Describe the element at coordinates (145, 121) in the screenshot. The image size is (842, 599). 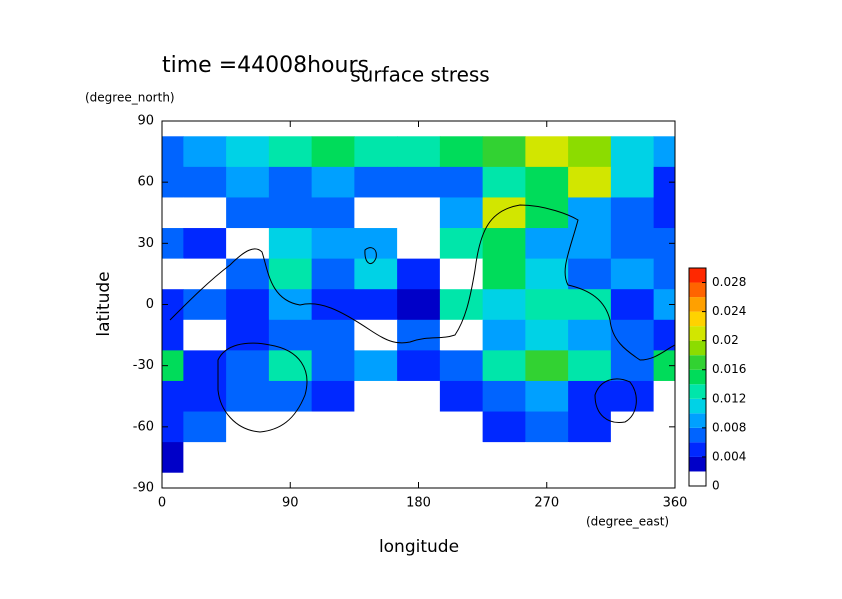
I see `y-tick-label: 90` at that location.